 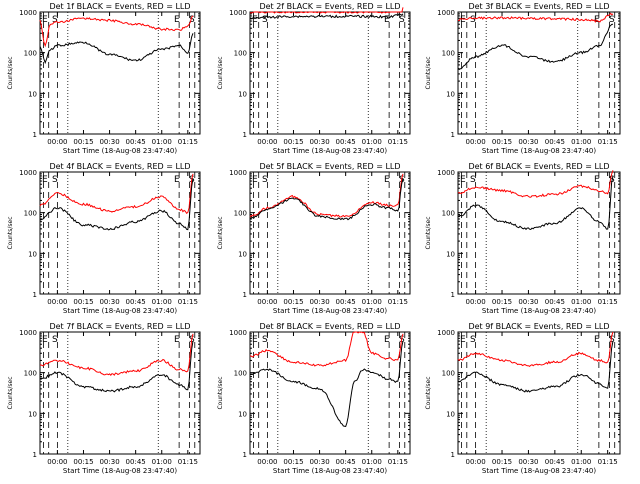 What do you see at coordinates (329, 326) in the screenshot?
I see `panel-title: Det 8f BLACK = Events, RED = LLD` at bounding box center [329, 326].